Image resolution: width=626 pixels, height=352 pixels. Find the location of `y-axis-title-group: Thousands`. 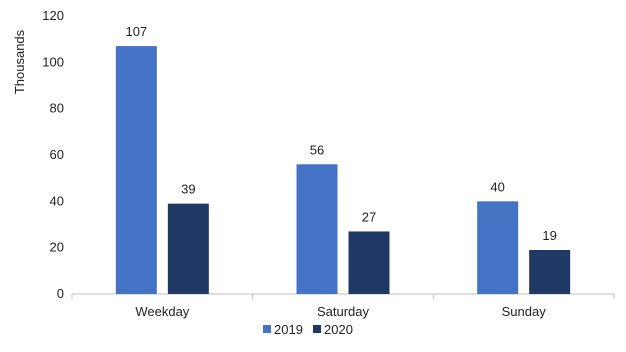

y-axis-title-group: Thousands is located at coordinates (19, 61).